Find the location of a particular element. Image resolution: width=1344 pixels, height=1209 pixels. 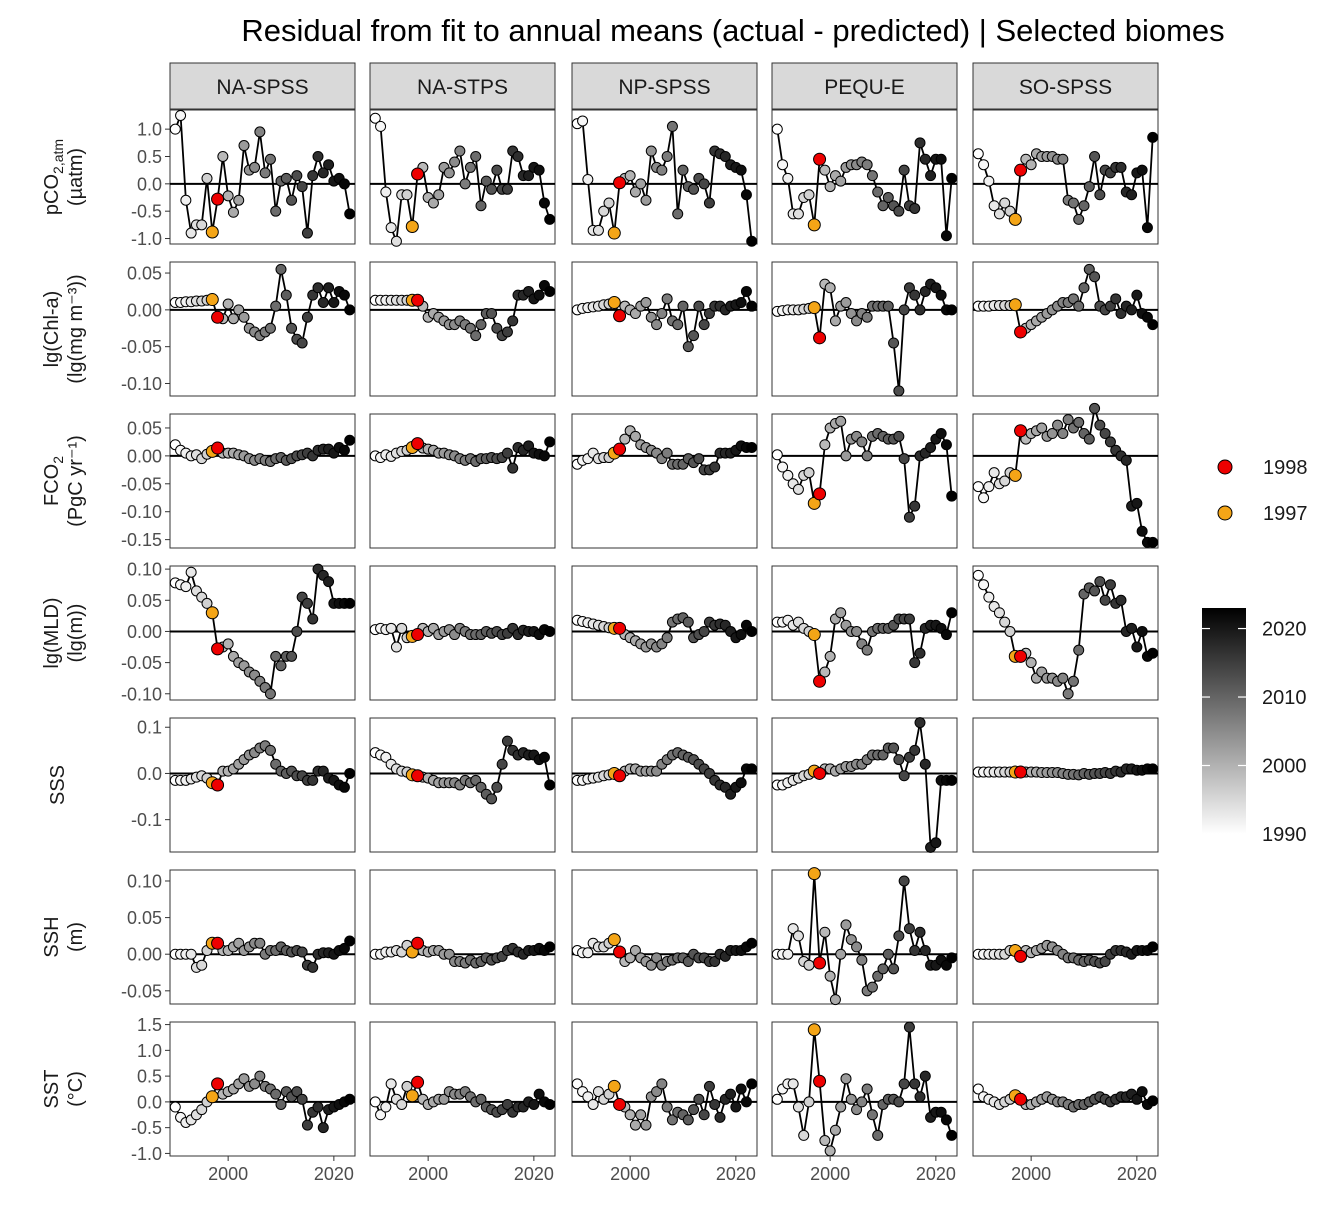

y-tick-label: -0.15 is located at coordinates (141, 540).